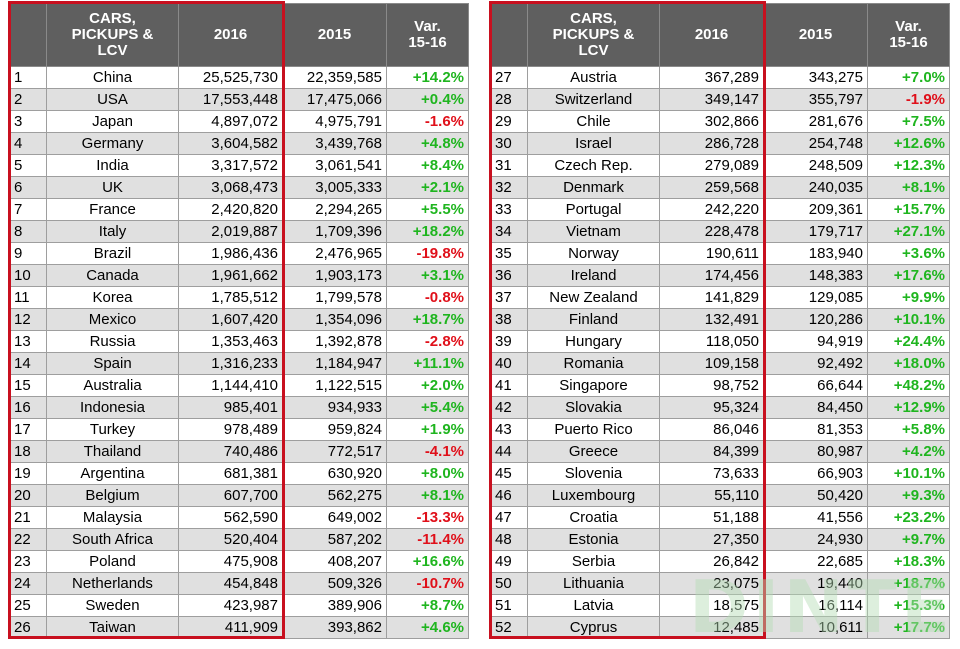 The height and width of the screenshot is (649, 960). I want to click on table-row: 50 Lithuania 23,075 19,440 +18.7%, so click(720, 583).